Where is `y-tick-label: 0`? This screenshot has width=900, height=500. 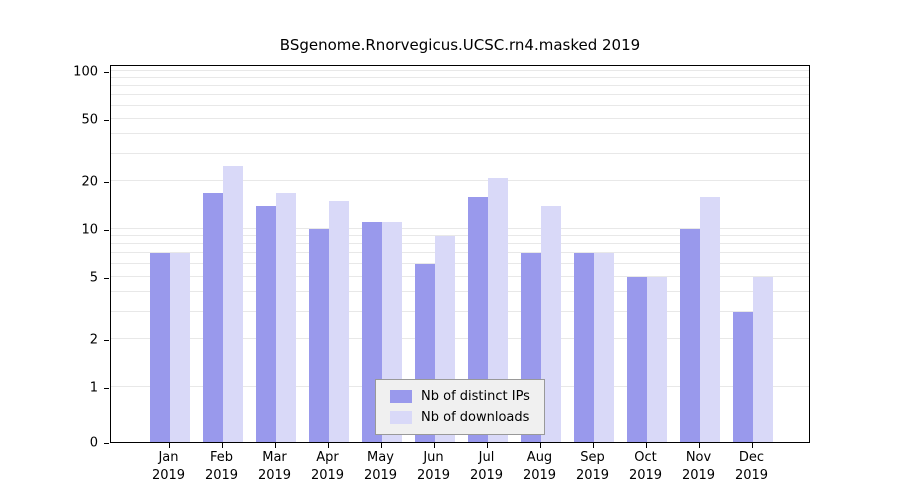
y-tick-label: 0 is located at coordinates (93, 443).